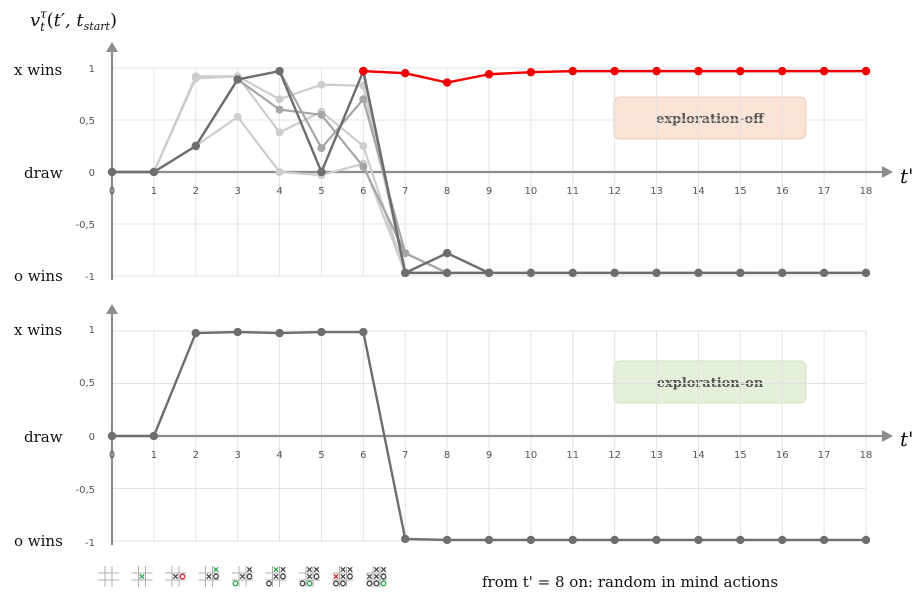 The width and height of the screenshot is (920, 604). I want to click on label-x-wins-bottom: x wins, so click(38, 330).